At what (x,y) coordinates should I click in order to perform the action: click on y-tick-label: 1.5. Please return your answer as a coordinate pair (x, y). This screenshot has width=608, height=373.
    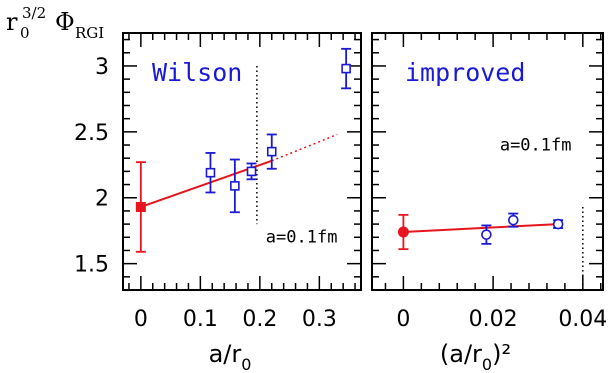
    Looking at the image, I should click on (91, 265).